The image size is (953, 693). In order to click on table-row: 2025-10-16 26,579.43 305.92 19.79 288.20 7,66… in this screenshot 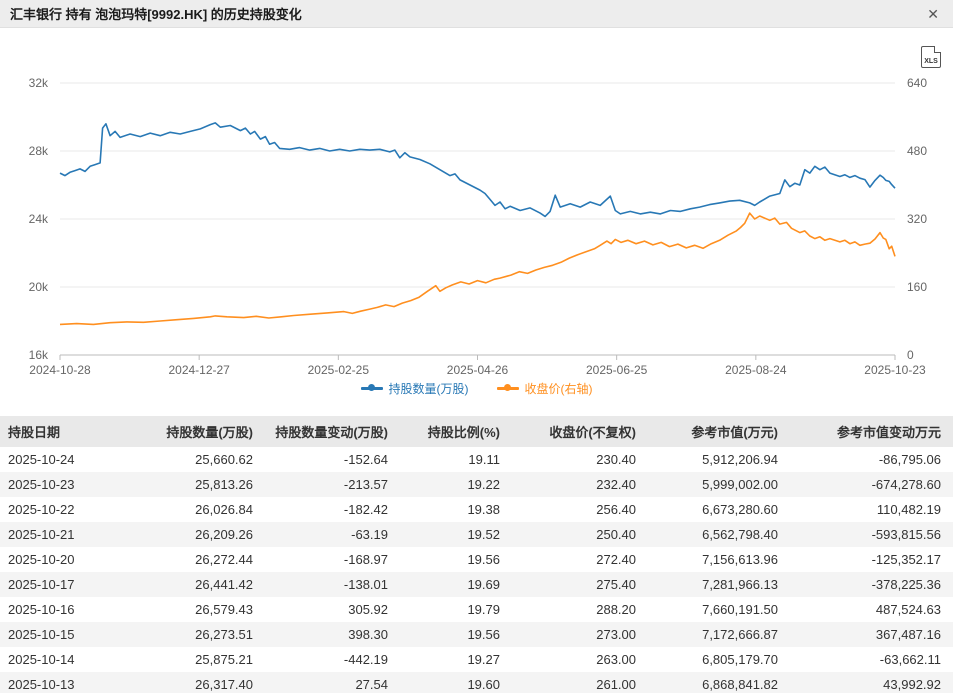, I will do `click(476, 609)`.